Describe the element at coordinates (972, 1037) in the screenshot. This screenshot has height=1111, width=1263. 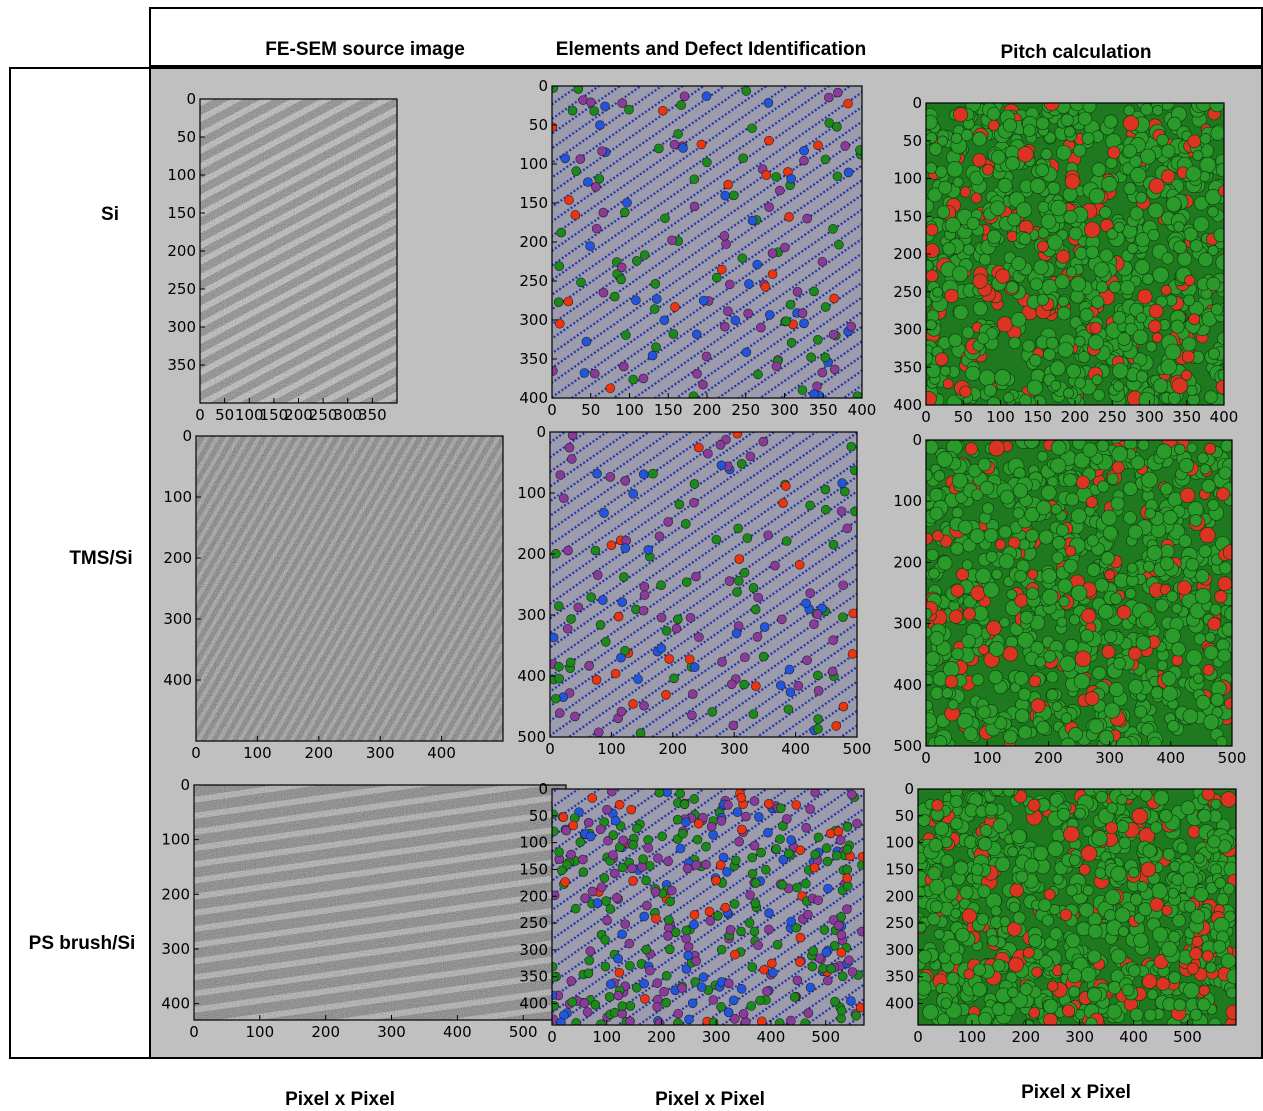
I see `x-tick-label: 100` at that location.